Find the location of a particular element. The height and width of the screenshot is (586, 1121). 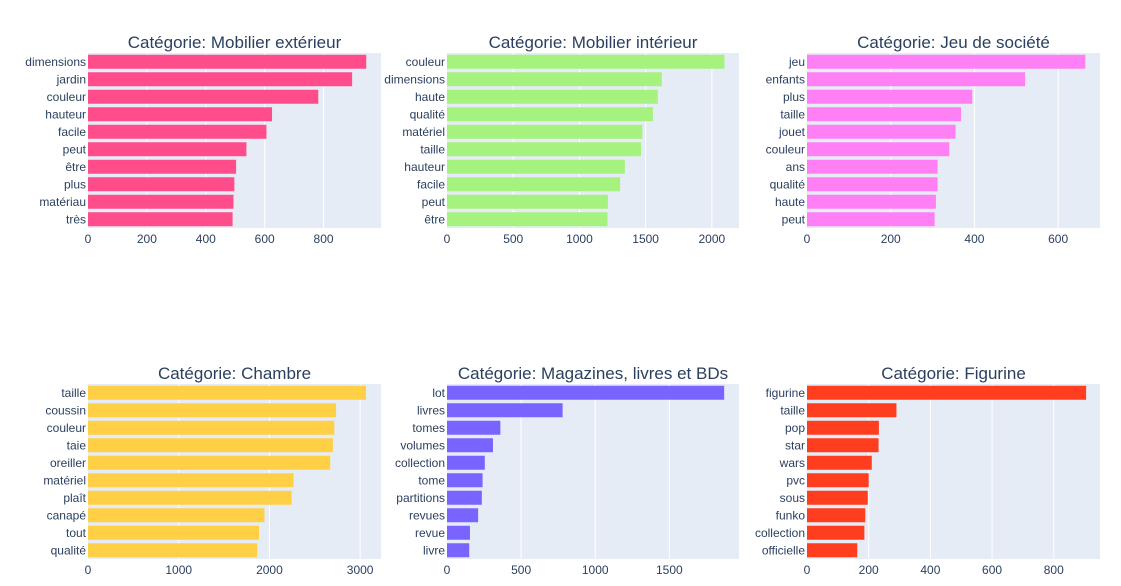

category-tick-label: dimensions is located at coordinates (414, 79).